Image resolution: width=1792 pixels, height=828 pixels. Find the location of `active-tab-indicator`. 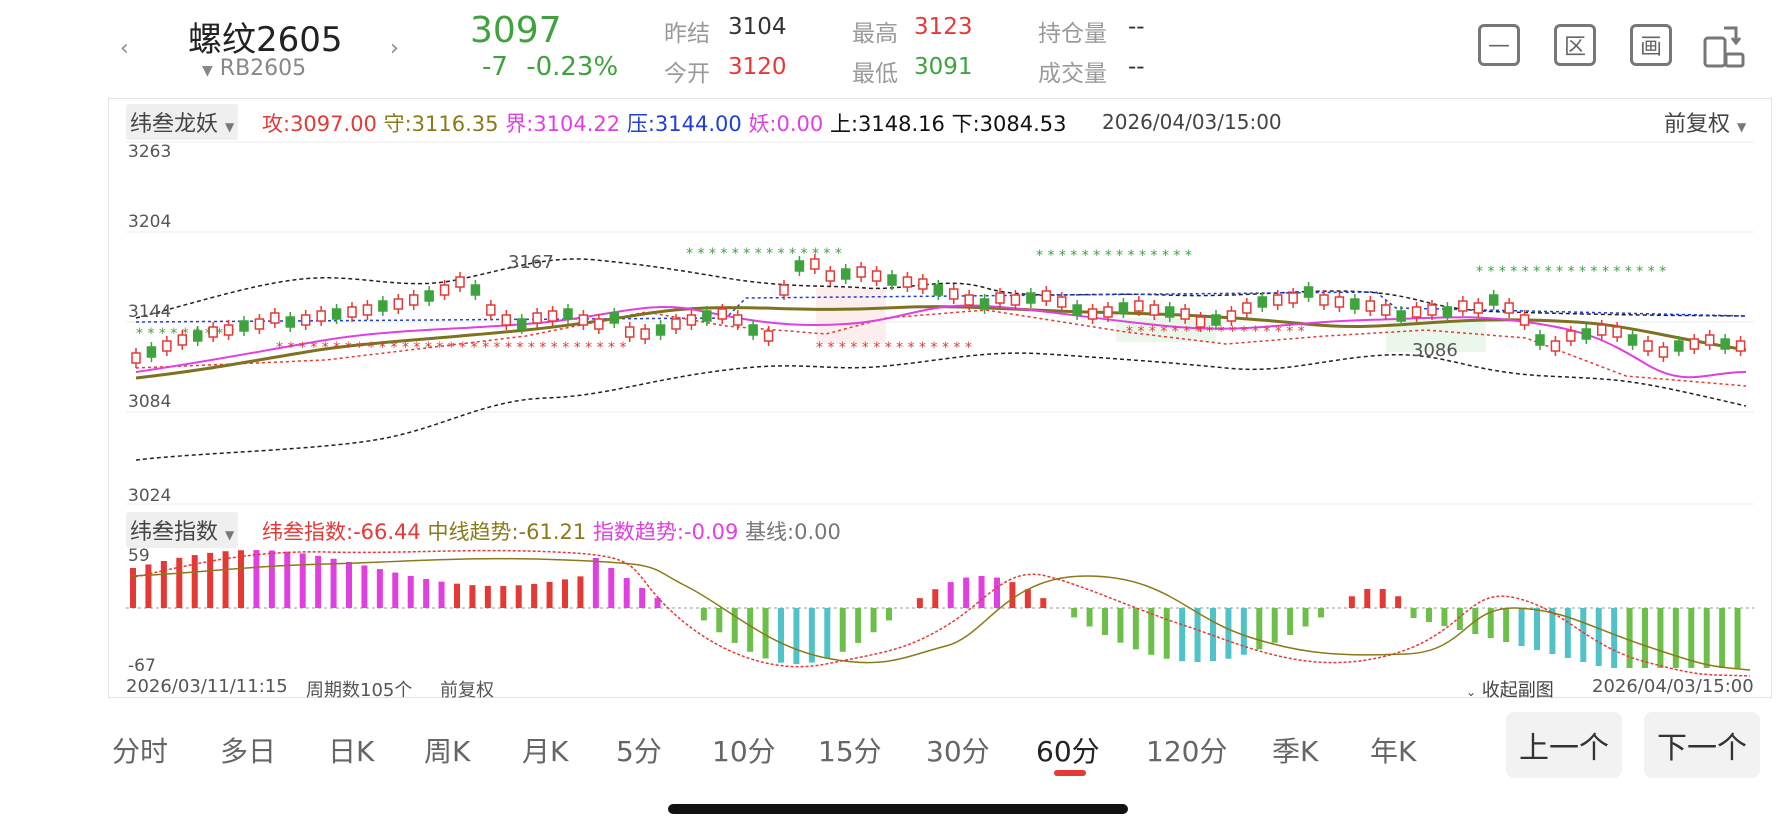

active-tab-indicator is located at coordinates (1070, 773).